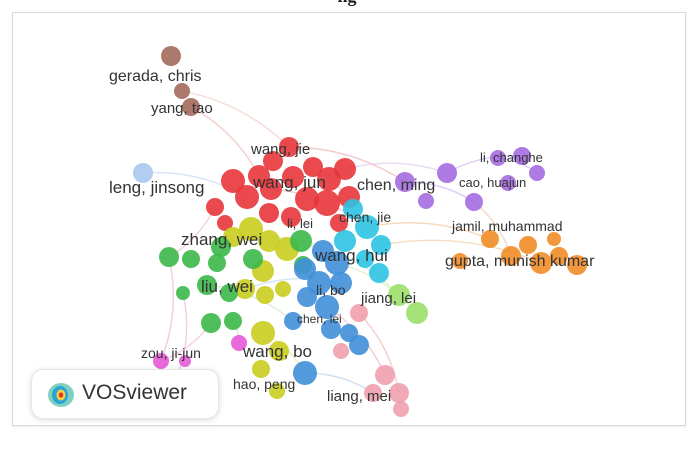 The width and height of the screenshot is (694, 450). What do you see at coordinates (351, 255) in the screenshot?
I see `author-label-wang-hui: wang, hui` at bounding box center [351, 255].